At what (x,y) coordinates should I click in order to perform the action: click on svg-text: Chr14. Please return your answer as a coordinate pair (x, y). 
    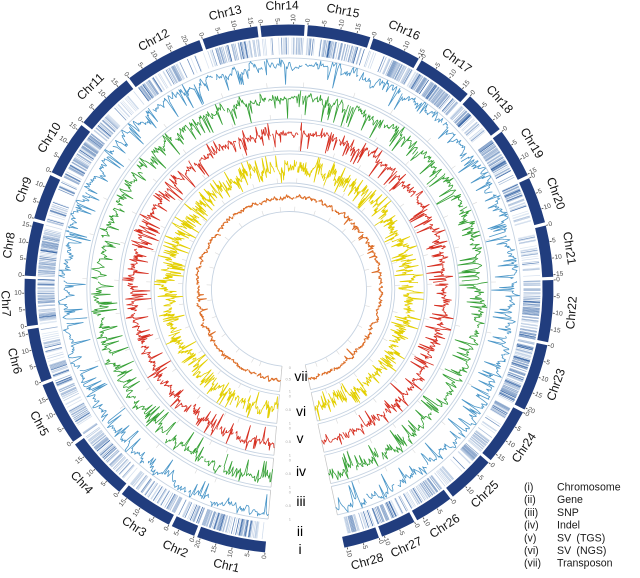
    Looking at the image, I should click on (282, 6).